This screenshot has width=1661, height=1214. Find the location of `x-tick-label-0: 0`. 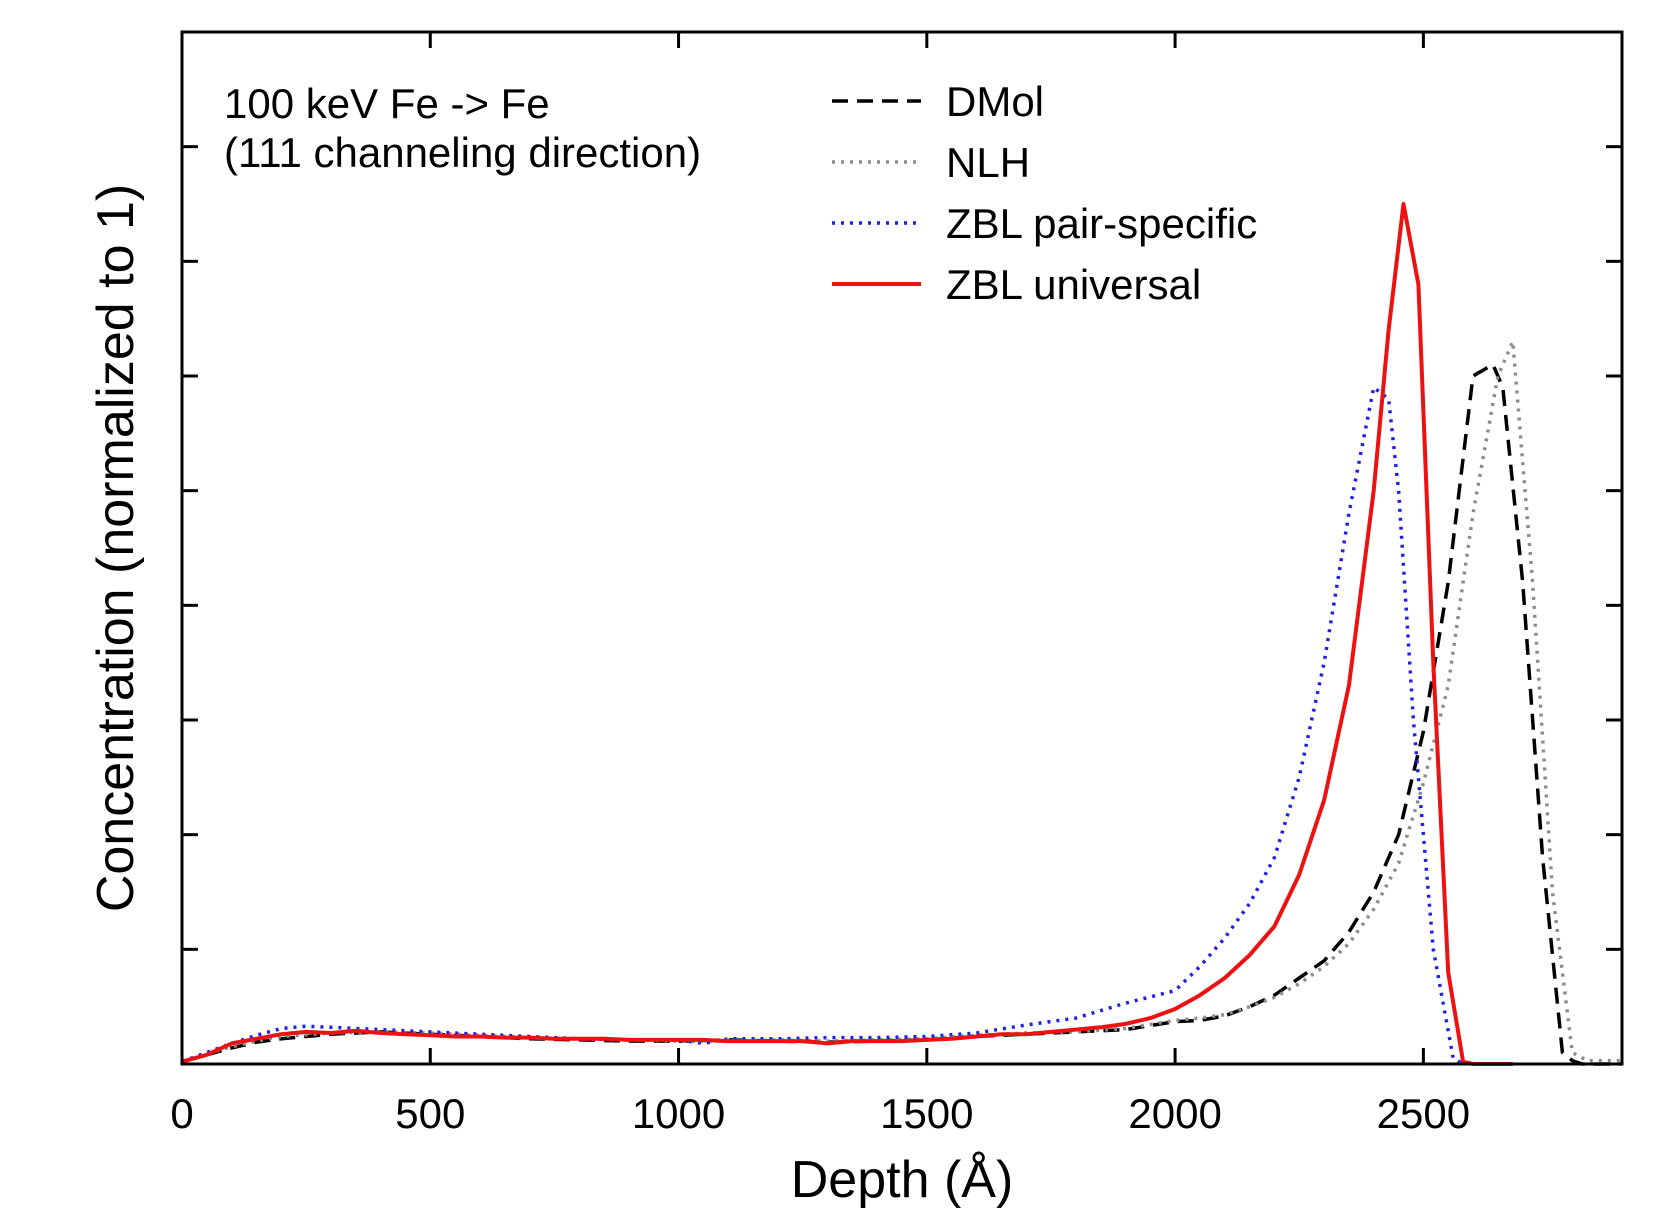

x-tick-label-0: 0 is located at coordinates (181, 1113).